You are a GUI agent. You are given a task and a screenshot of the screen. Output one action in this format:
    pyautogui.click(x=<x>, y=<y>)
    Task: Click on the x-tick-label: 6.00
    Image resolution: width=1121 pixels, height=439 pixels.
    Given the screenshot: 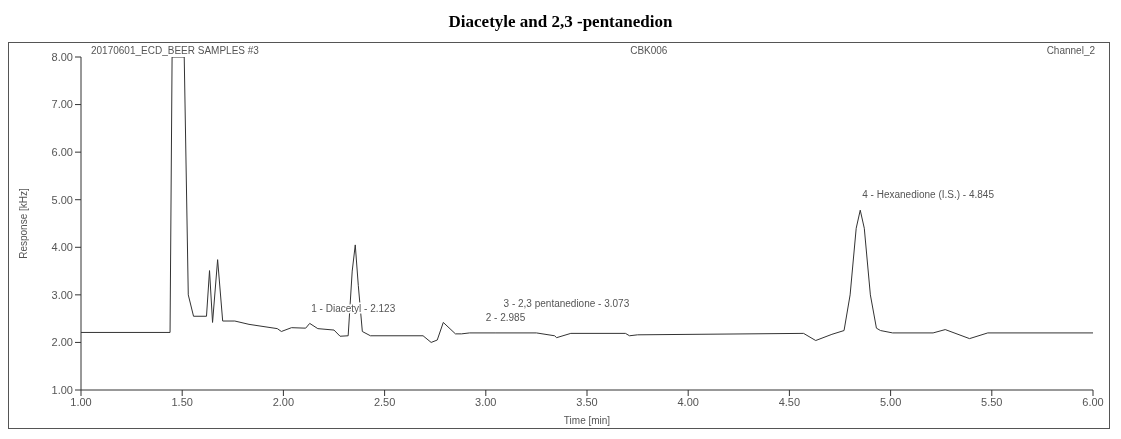 What is the action you would take?
    pyautogui.click(x=1093, y=401)
    